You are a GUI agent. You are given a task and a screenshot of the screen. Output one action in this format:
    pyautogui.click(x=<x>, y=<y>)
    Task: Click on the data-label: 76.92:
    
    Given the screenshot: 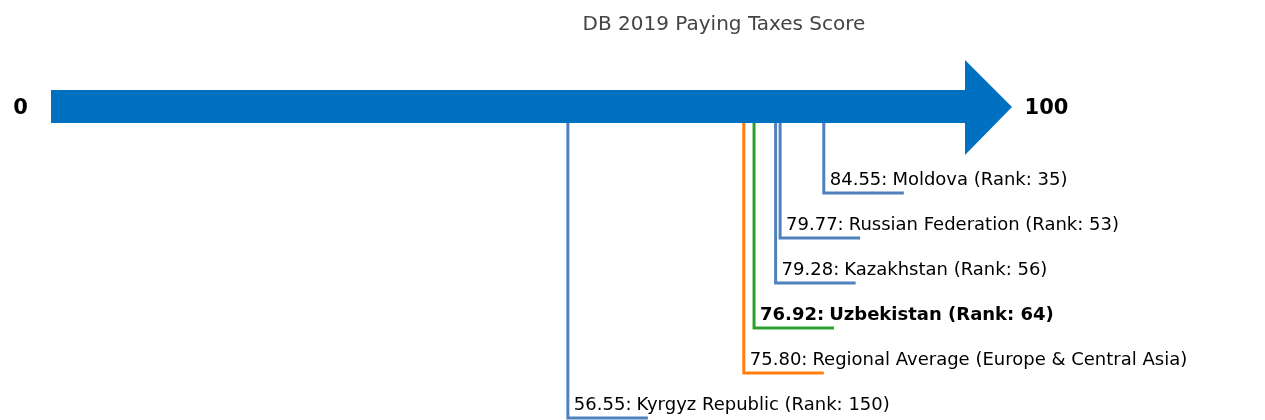 What is the action you would take?
    pyautogui.click(x=792, y=313)
    